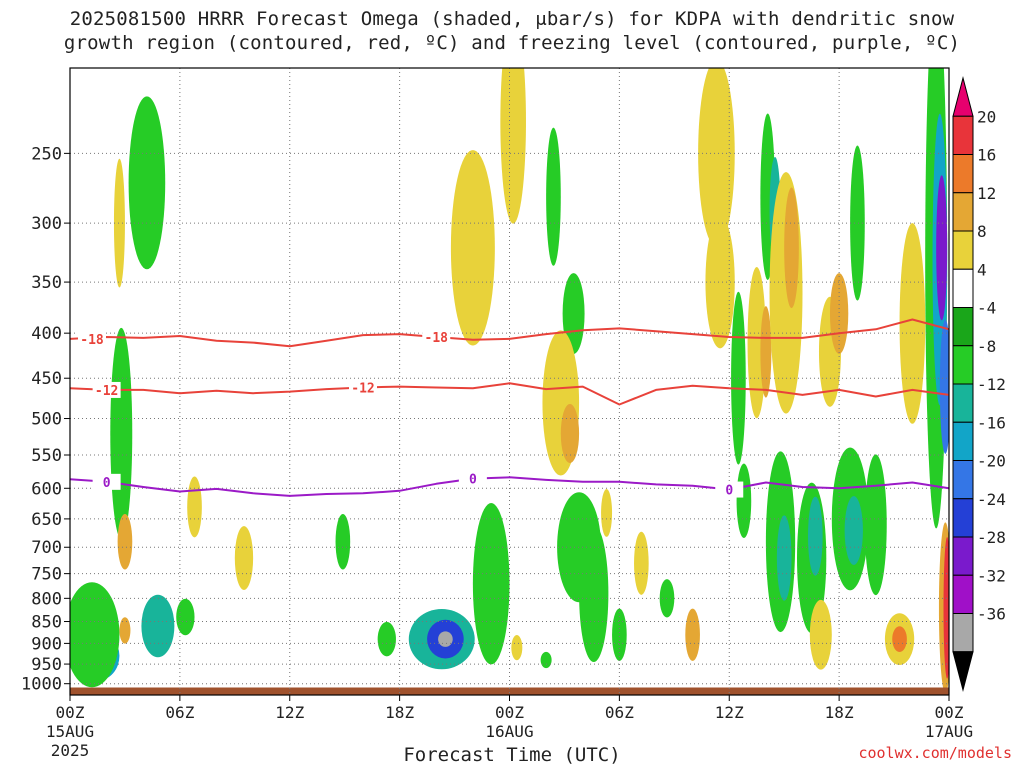 The width and height of the screenshot is (1024, 768). I want to click on colorbar-label-12: -32, so click(991, 575).